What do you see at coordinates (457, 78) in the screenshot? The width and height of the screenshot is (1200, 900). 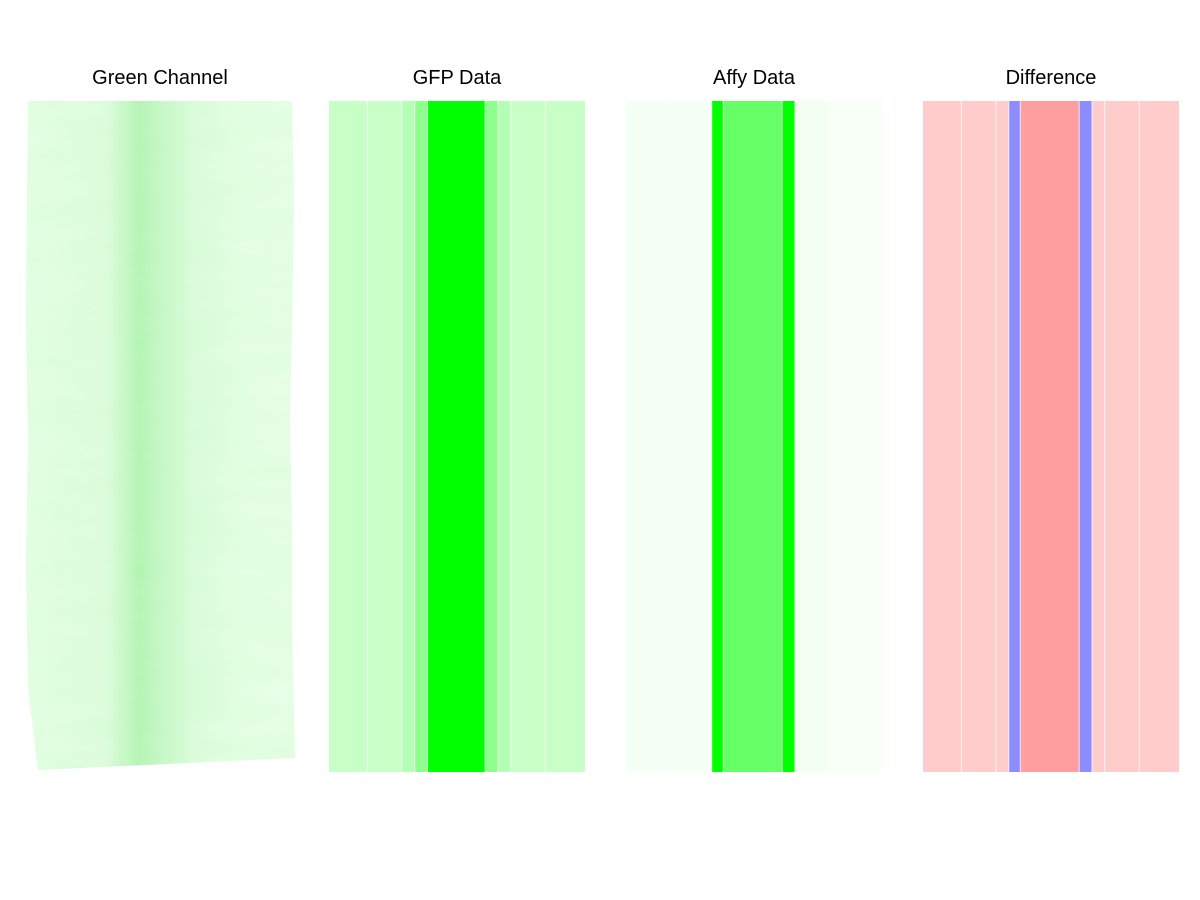 I see `panel-title-gfp-data: GFP Data` at bounding box center [457, 78].